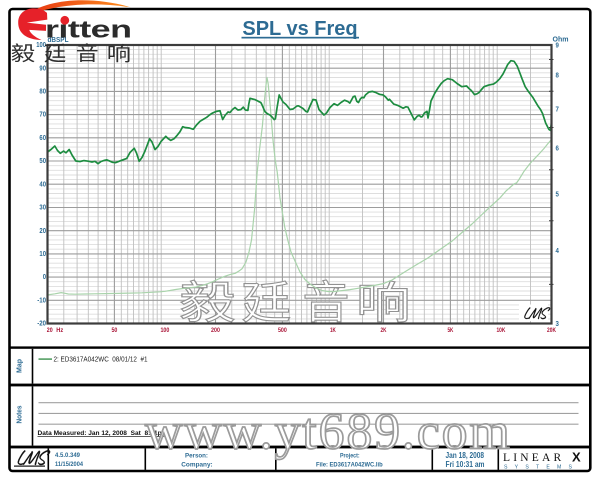  What do you see at coordinates (19, 366) in the screenshot?
I see `svg-text: Map` at bounding box center [19, 366].